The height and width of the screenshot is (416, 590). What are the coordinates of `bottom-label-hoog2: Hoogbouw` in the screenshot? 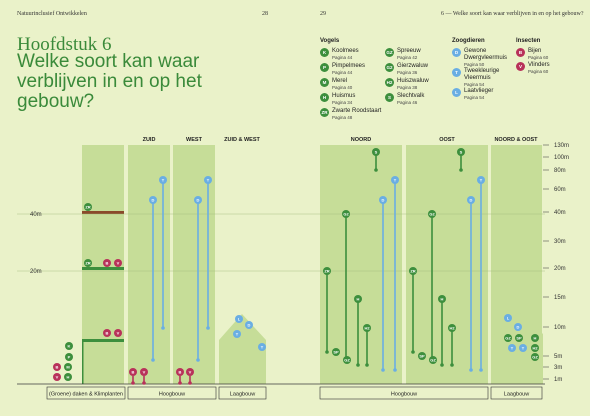 It's located at (404, 395).